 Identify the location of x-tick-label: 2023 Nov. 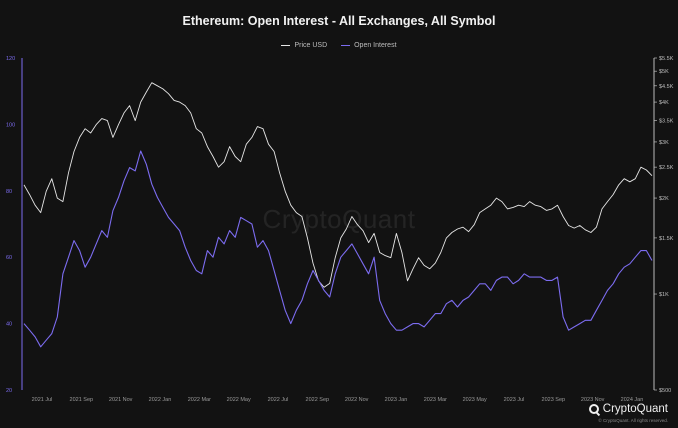
(593, 400).